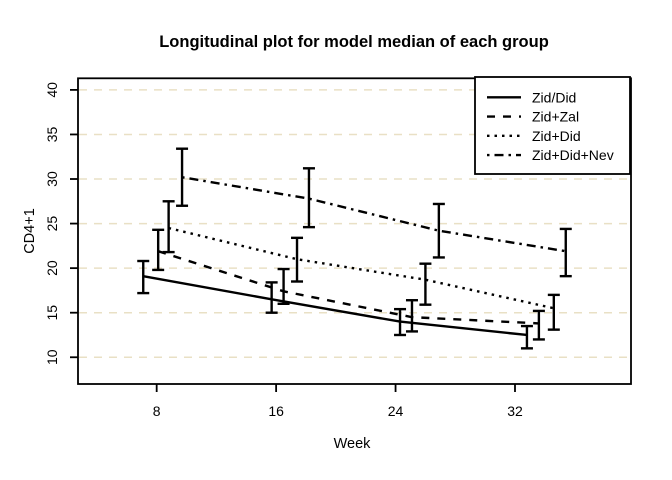 The image size is (672, 480). What do you see at coordinates (52, 179) in the screenshot?
I see `y-tick-label: 30` at bounding box center [52, 179].